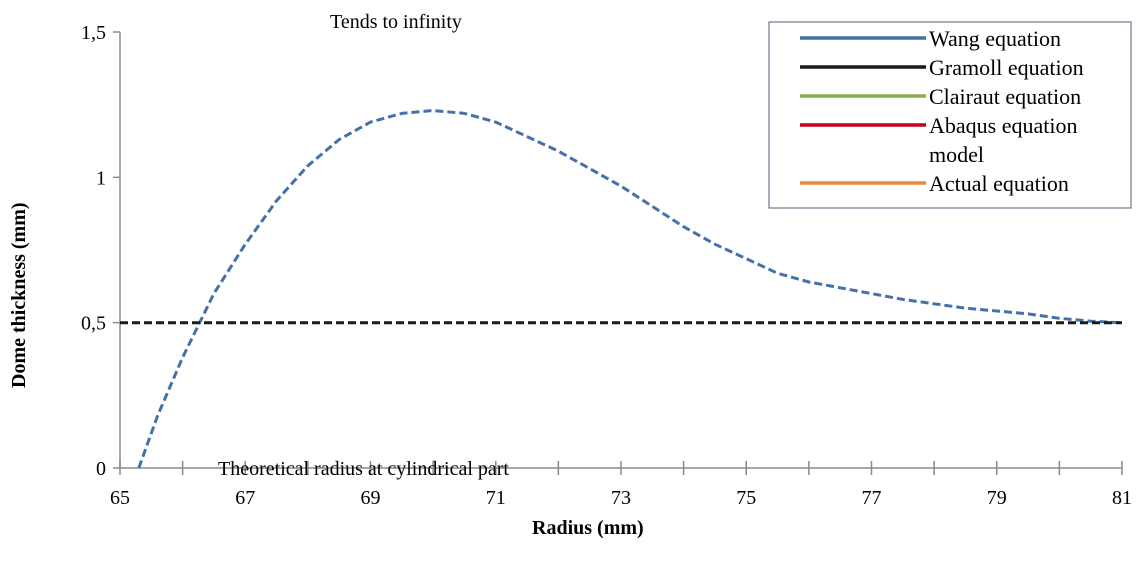 This screenshot has height=564, width=1142. Describe the element at coordinates (396, 22) in the screenshot. I see `annotation-tends-to-infinity: Tends to infinity` at that location.